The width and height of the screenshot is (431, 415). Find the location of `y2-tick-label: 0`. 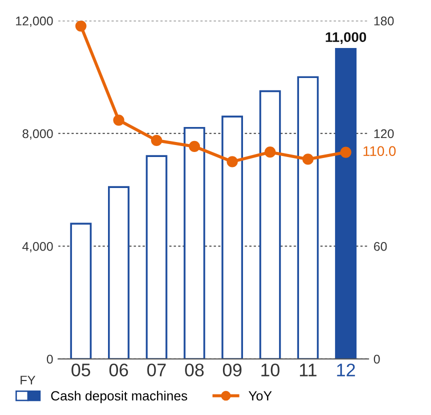

y2-tick-label: 0 is located at coordinates (377, 359).